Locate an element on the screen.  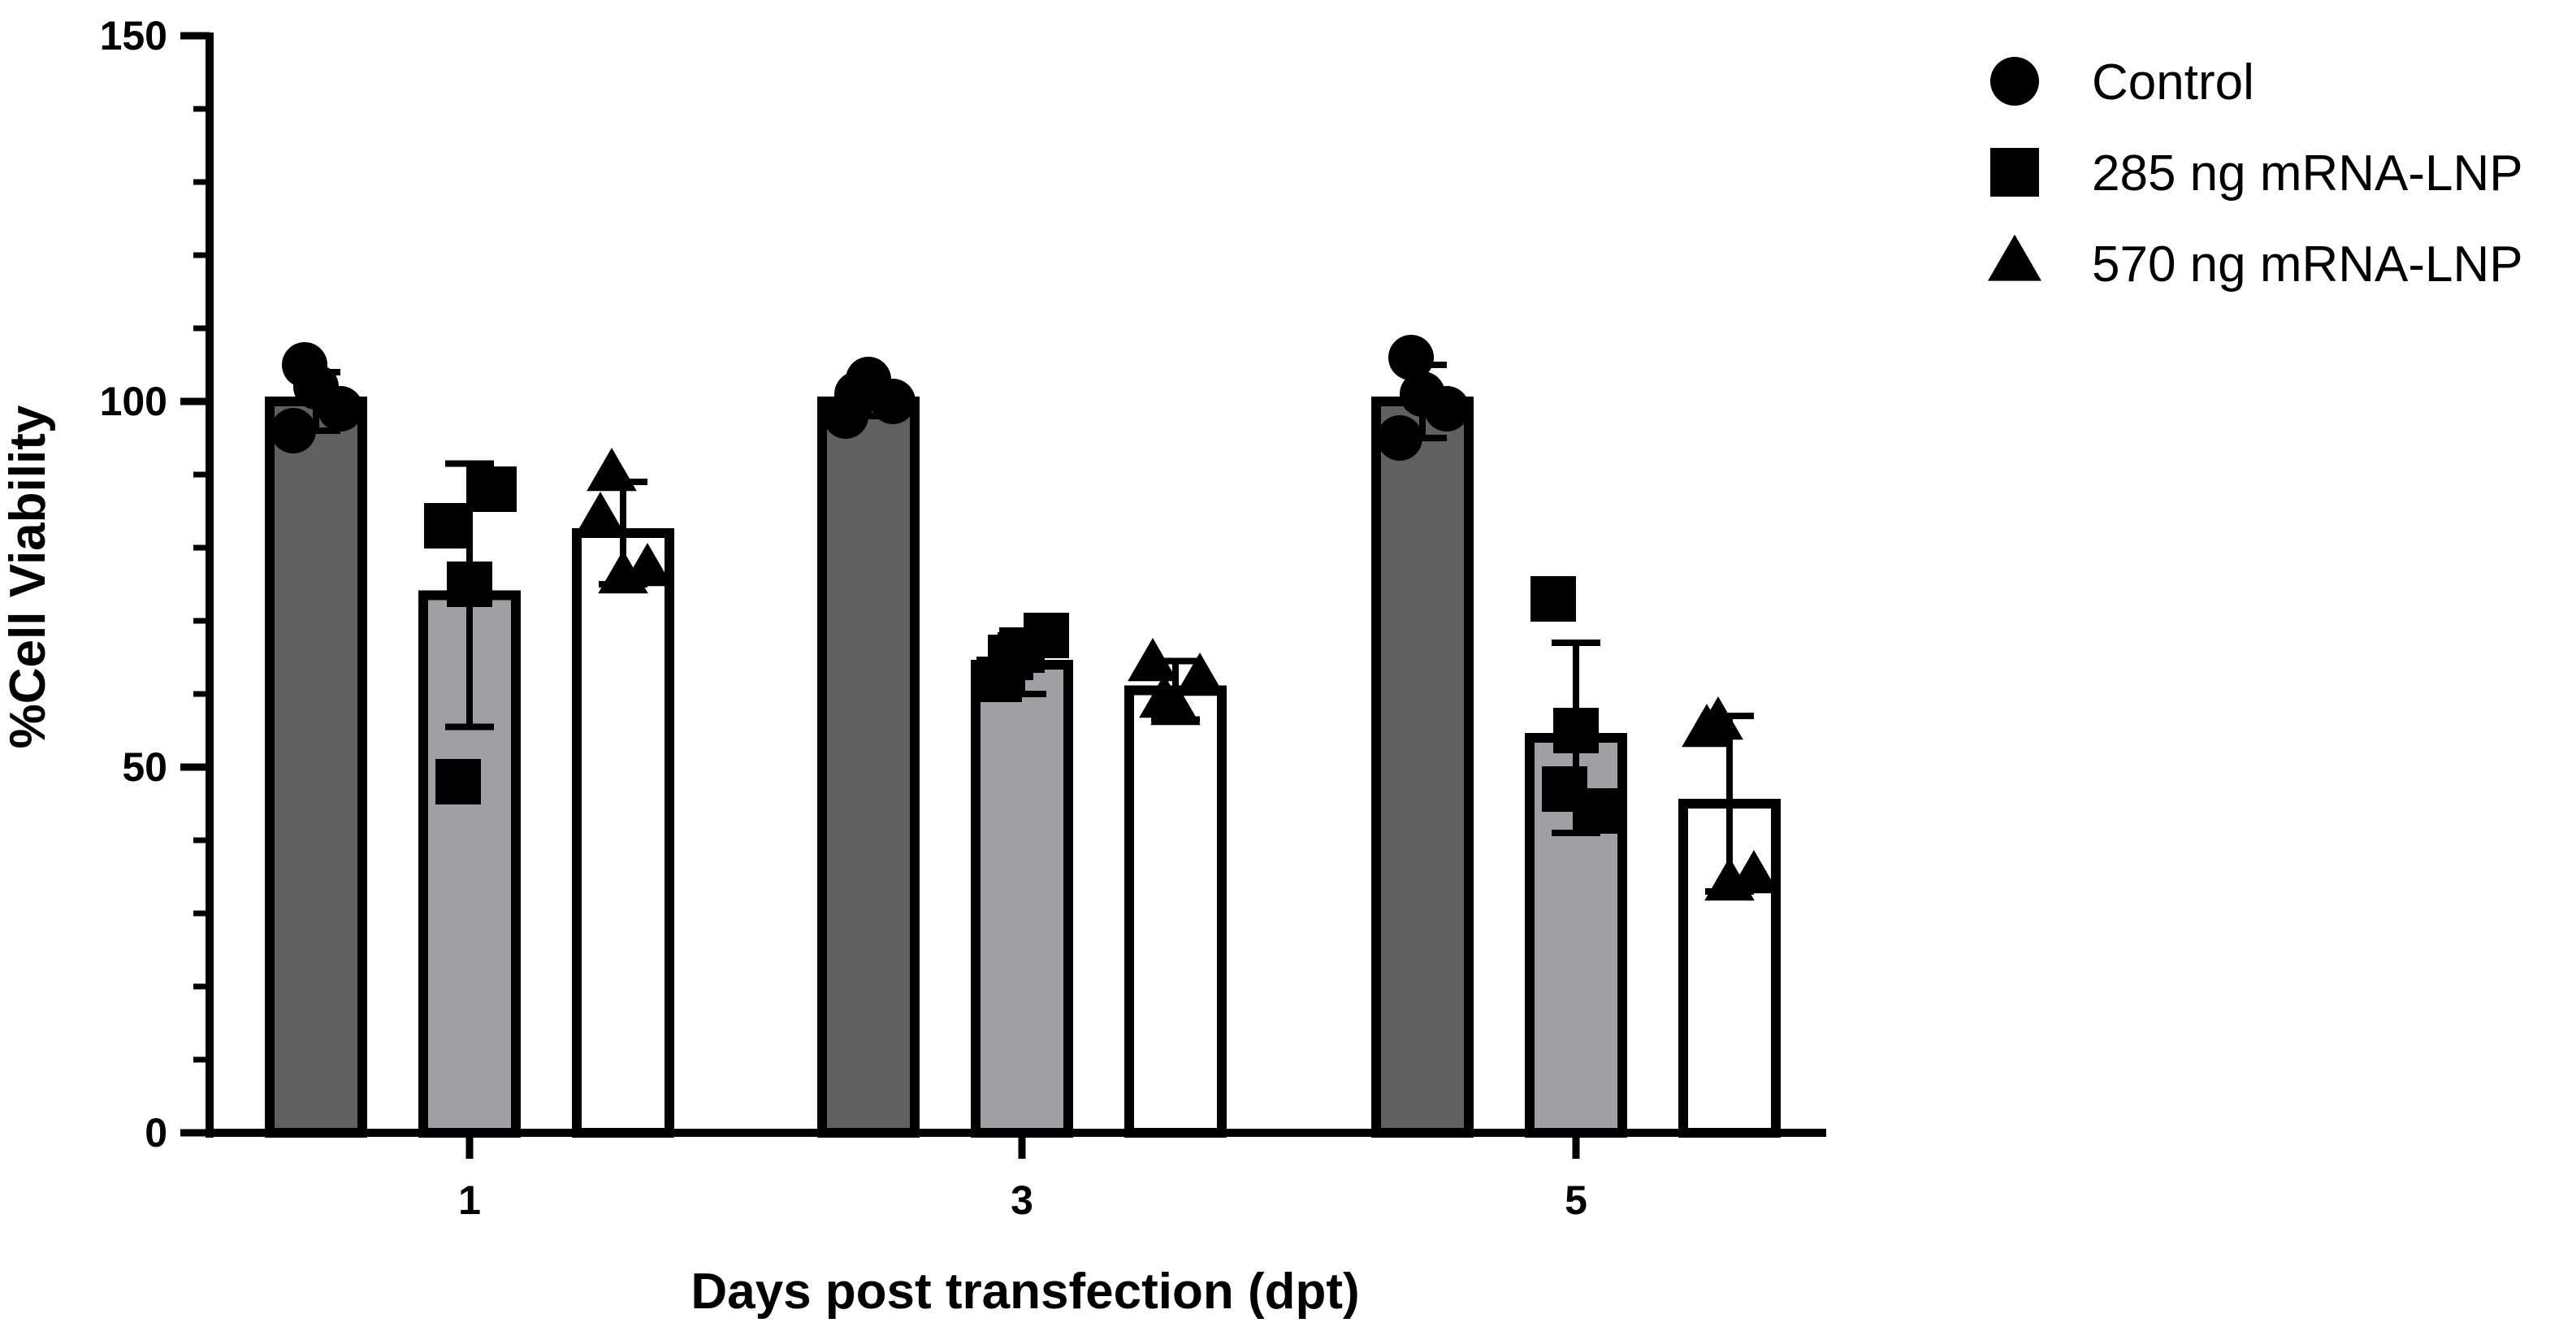
x-axis-title: Days post transfection (dpt) is located at coordinates (1025, 1292).